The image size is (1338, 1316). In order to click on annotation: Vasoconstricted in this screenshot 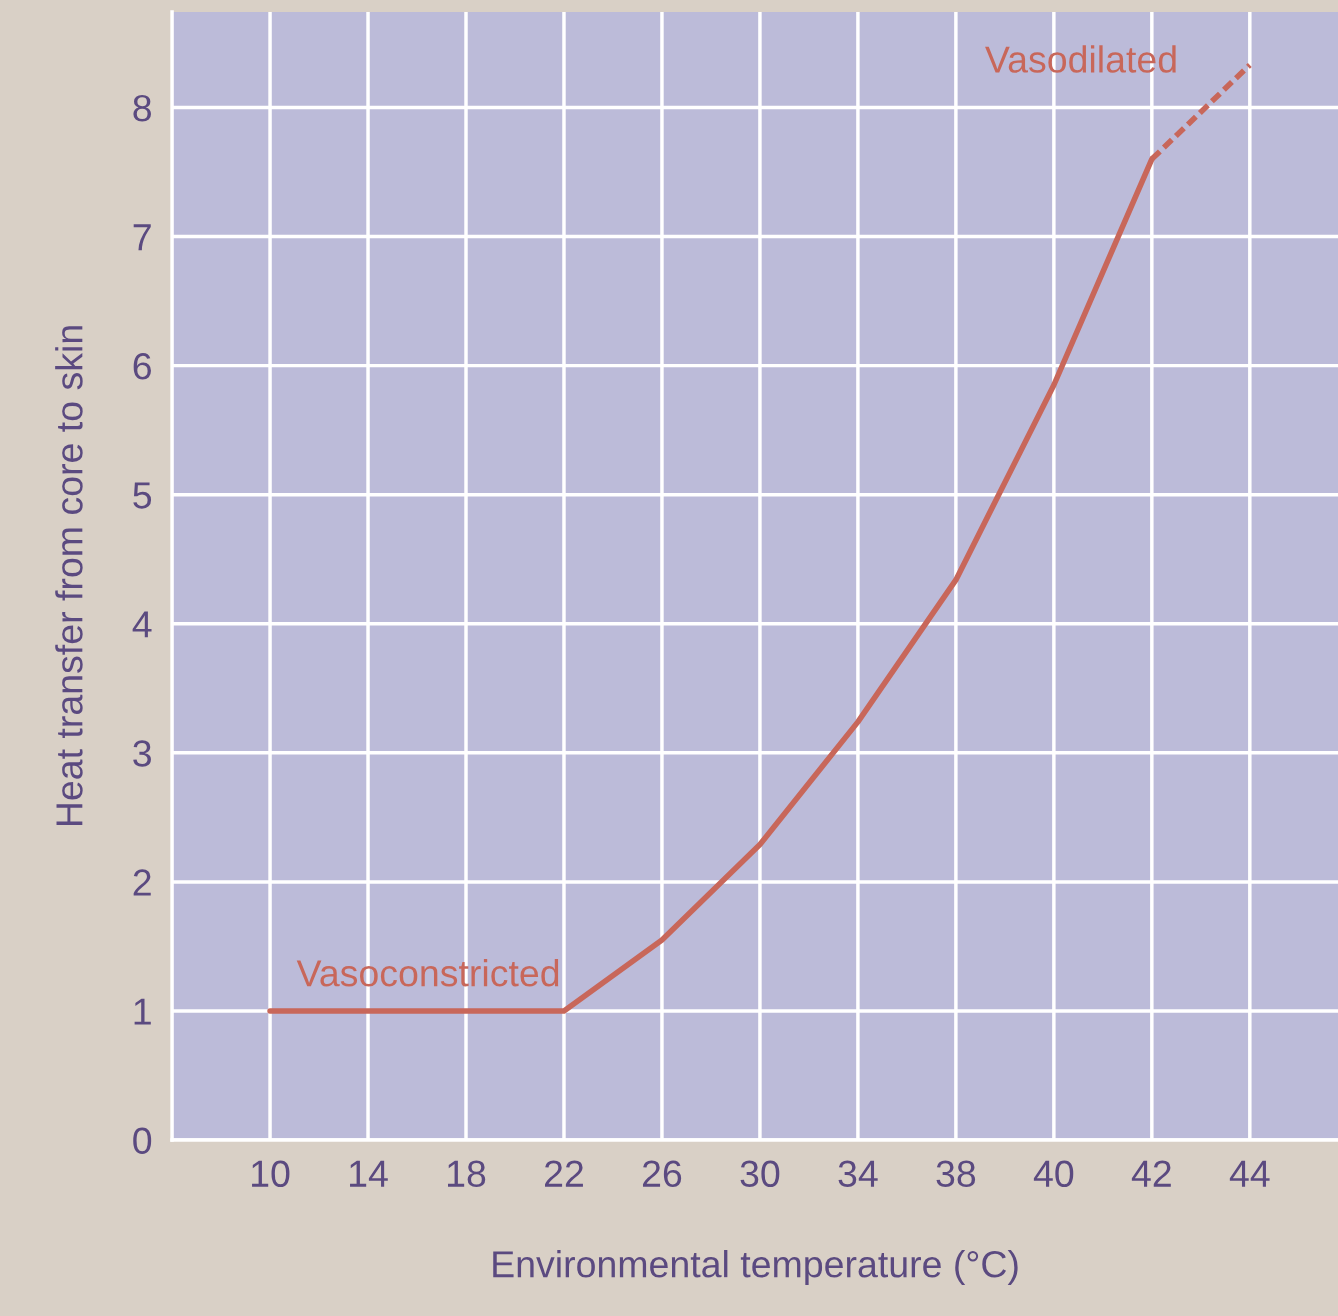, I will do `click(427, 973)`.